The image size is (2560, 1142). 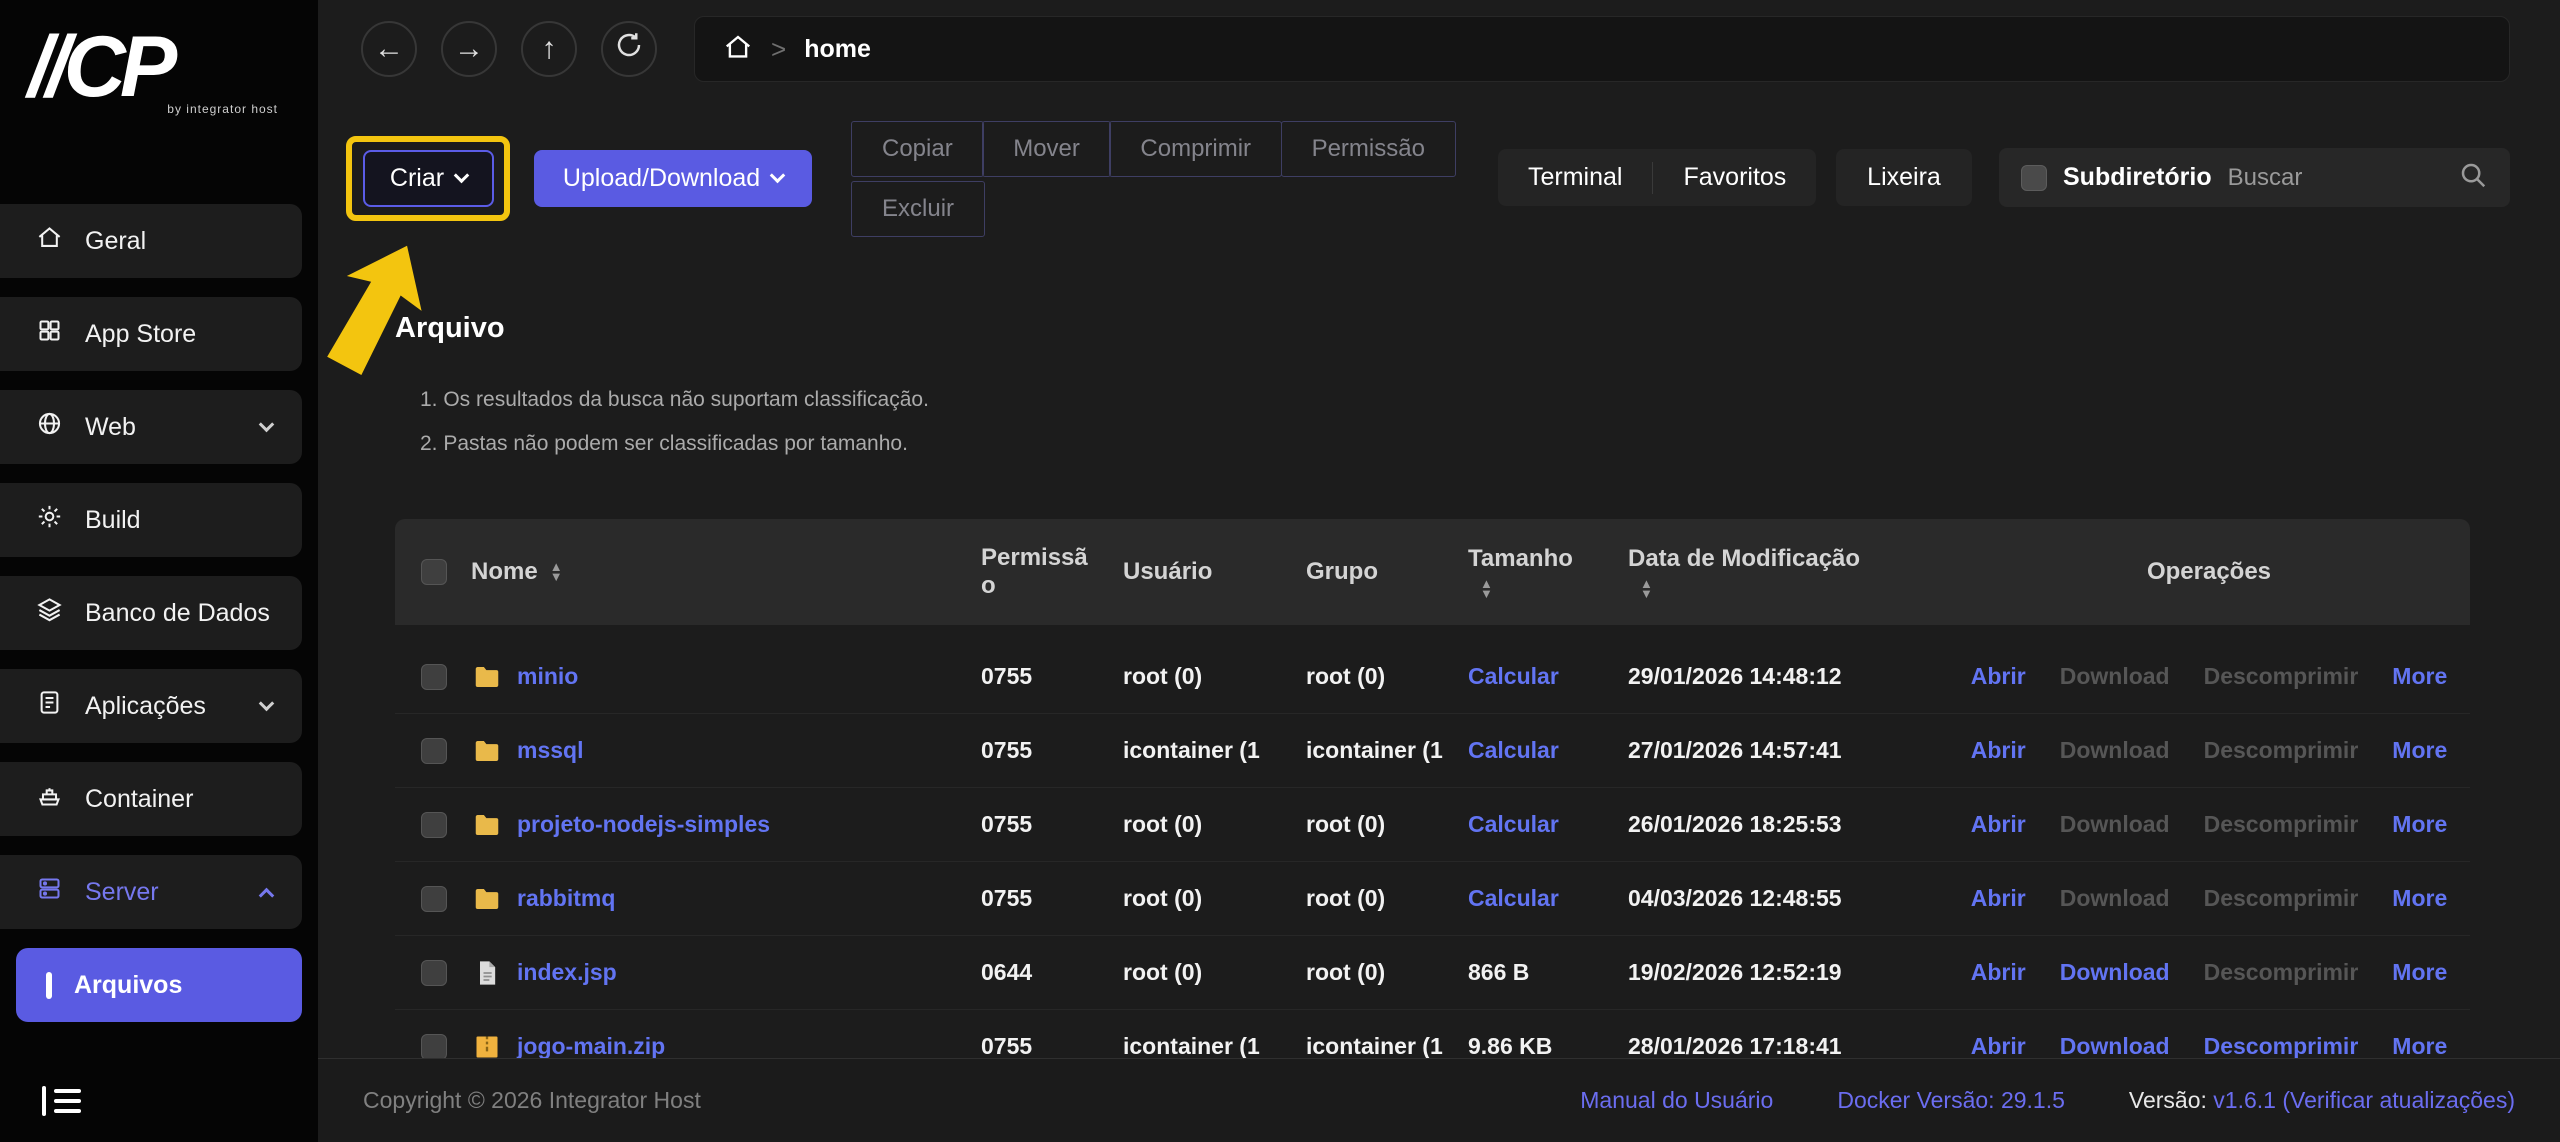 What do you see at coordinates (151, 241) in the screenshot?
I see `sidebar-item-geral: Geral` at bounding box center [151, 241].